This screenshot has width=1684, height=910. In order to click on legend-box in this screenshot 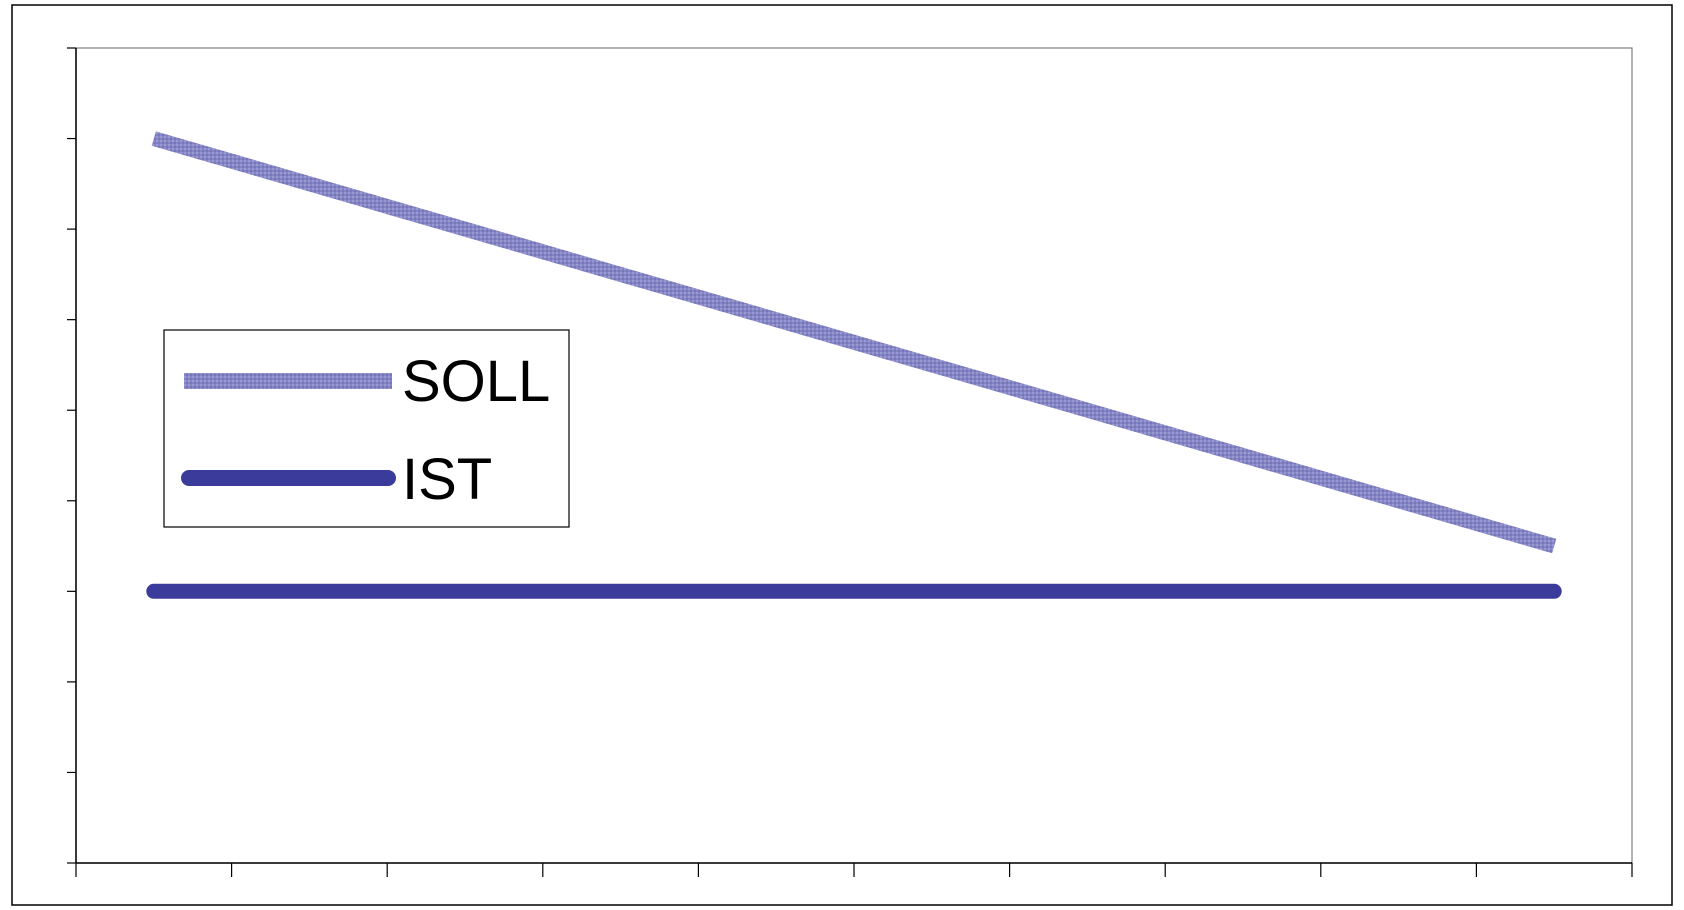, I will do `click(366, 428)`.